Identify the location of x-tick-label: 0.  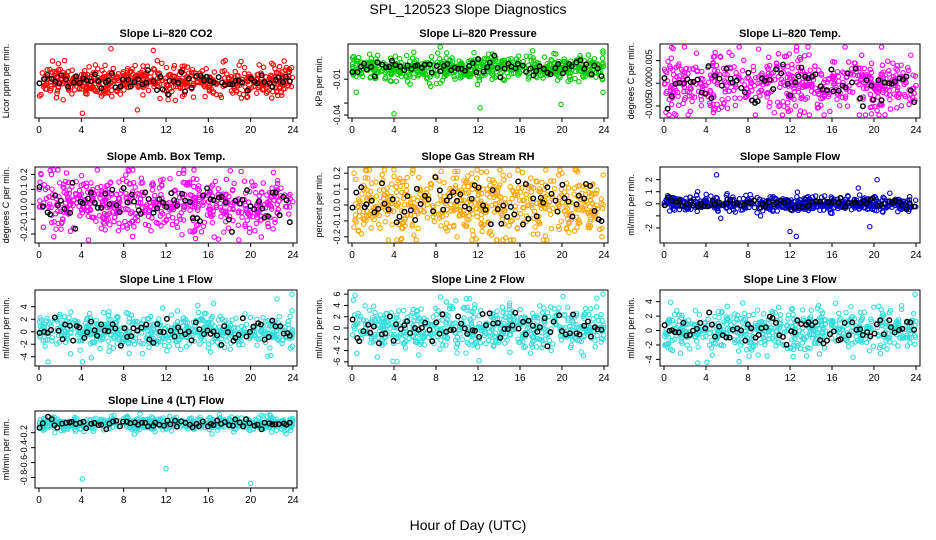
(39, 130).